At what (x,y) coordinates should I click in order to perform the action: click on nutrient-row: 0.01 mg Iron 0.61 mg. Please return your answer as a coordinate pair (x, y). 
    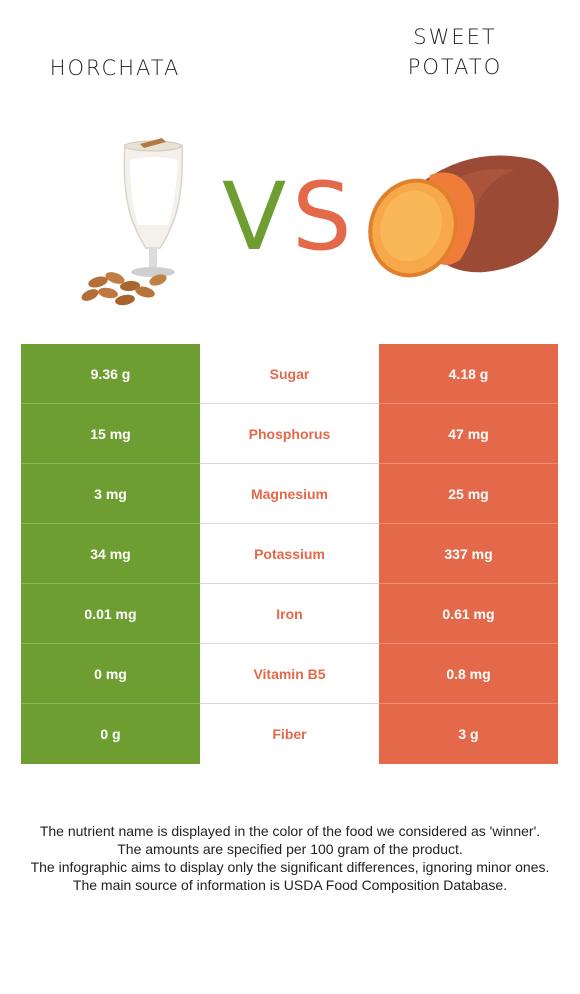
    Looking at the image, I should click on (289, 614).